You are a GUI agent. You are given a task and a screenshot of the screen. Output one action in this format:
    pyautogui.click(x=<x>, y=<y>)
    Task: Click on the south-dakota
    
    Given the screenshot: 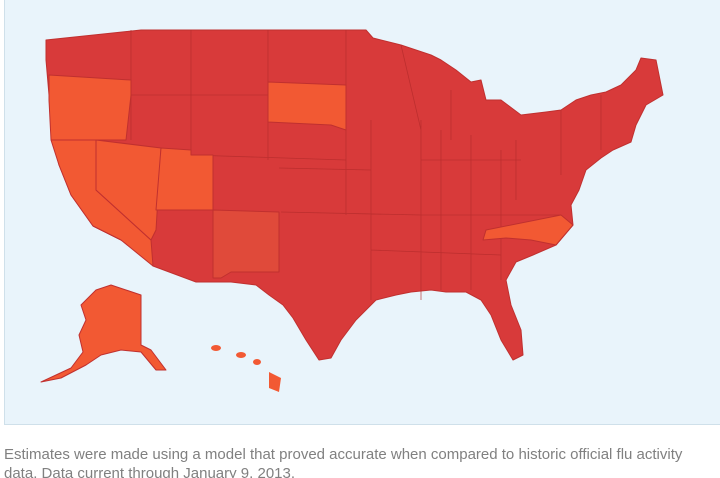 What is the action you would take?
    pyautogui.click(x=307, y=106)
    